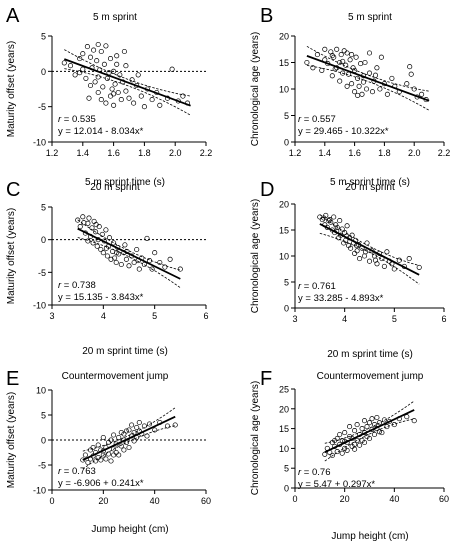  Describe the element at coordinates (370, 354) in the screenshot. I see `x-axis-label: 20 m sprint time (s)` at that location.